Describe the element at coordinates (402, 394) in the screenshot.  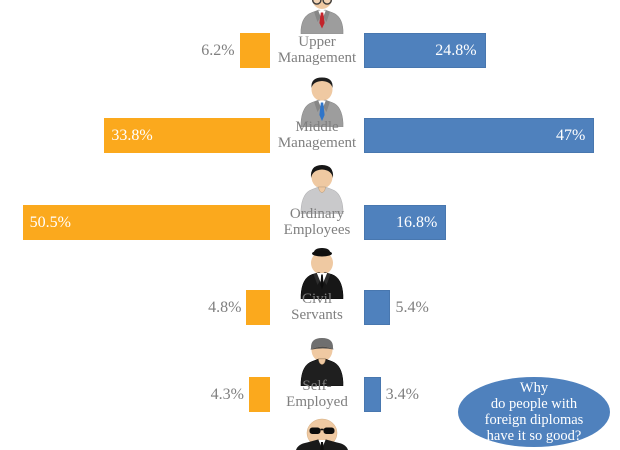
I see `right-bar-value: 3.4%` at that location.